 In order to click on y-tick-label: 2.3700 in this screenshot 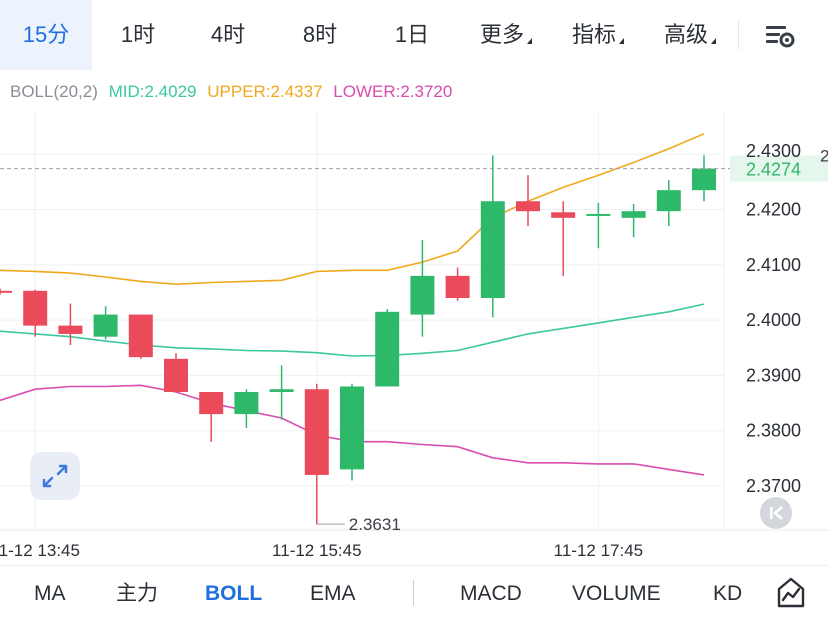, I will do `click(773, 486)`.